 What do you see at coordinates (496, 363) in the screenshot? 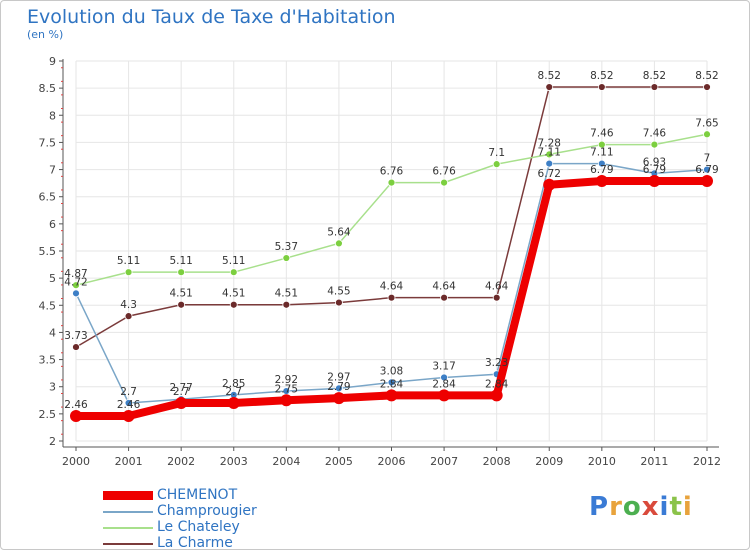
I see `data-label-champrougier: 3.23` at bounding box center [496, 363].